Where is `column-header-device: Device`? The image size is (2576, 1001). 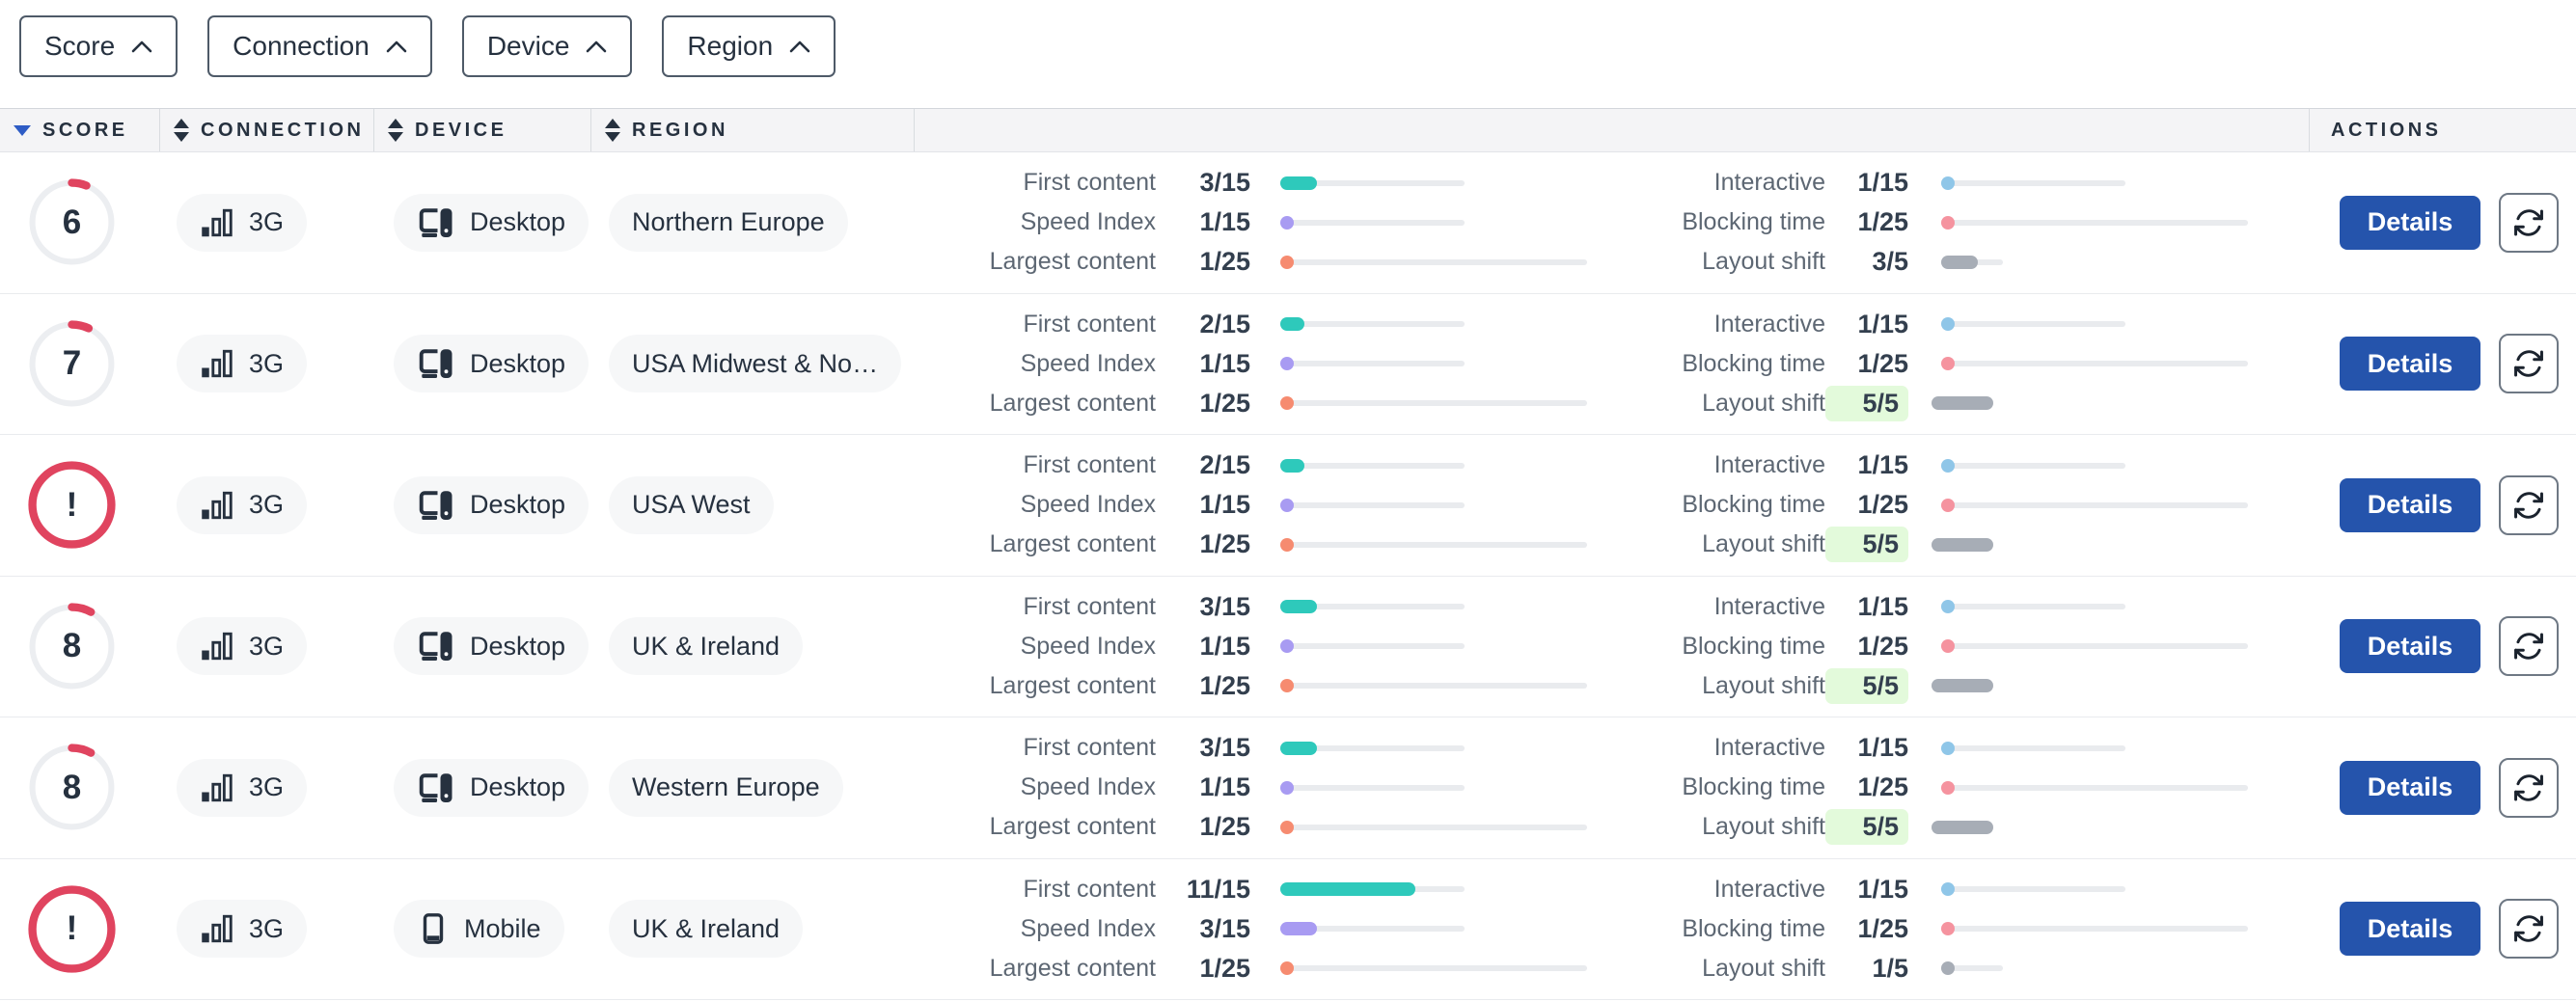 column-header-device: Device is located at coordinates (482, 130).